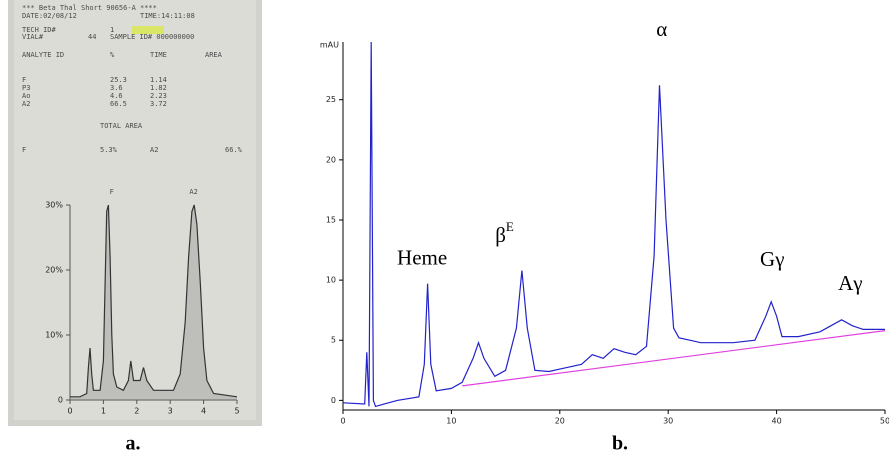 The image size is (889, 457). I want to click on peak-label-text: Aγ, so click(850, 283).